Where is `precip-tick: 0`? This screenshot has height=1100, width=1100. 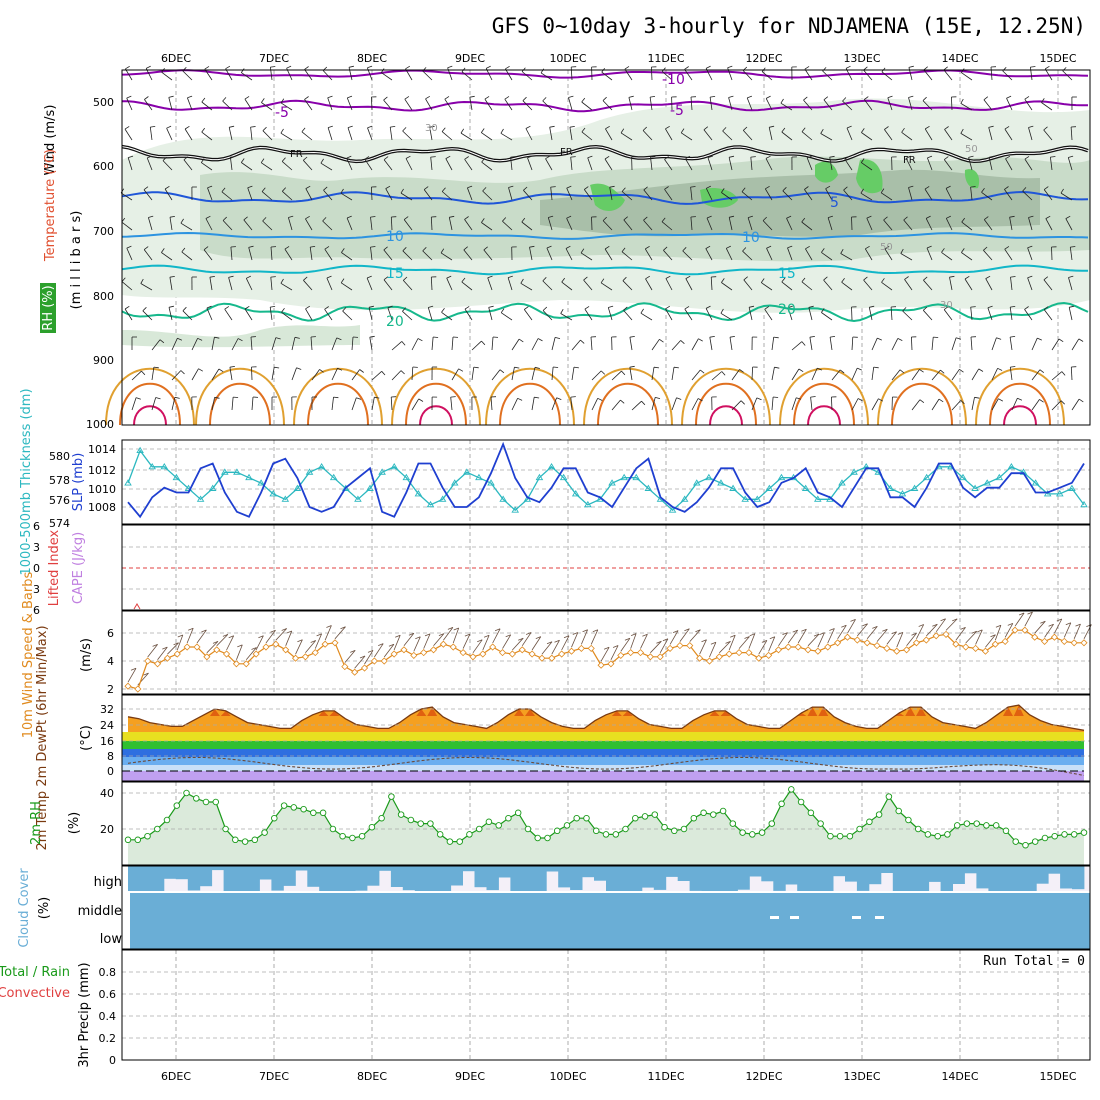
precip-tick: 0 is located at coordinates (112, 1060).